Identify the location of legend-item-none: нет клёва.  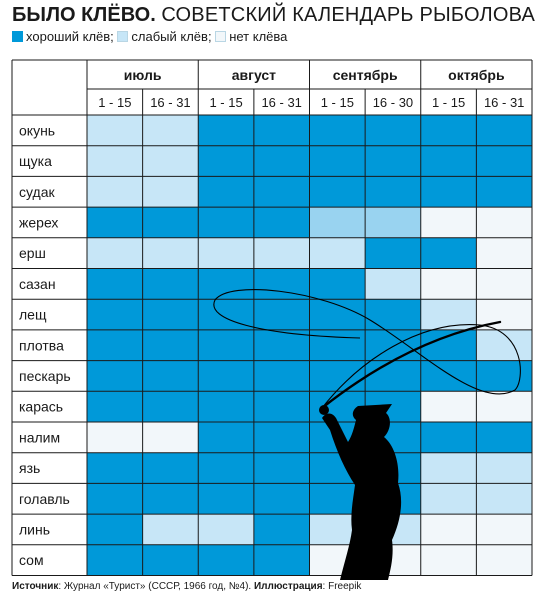
(251, 36).